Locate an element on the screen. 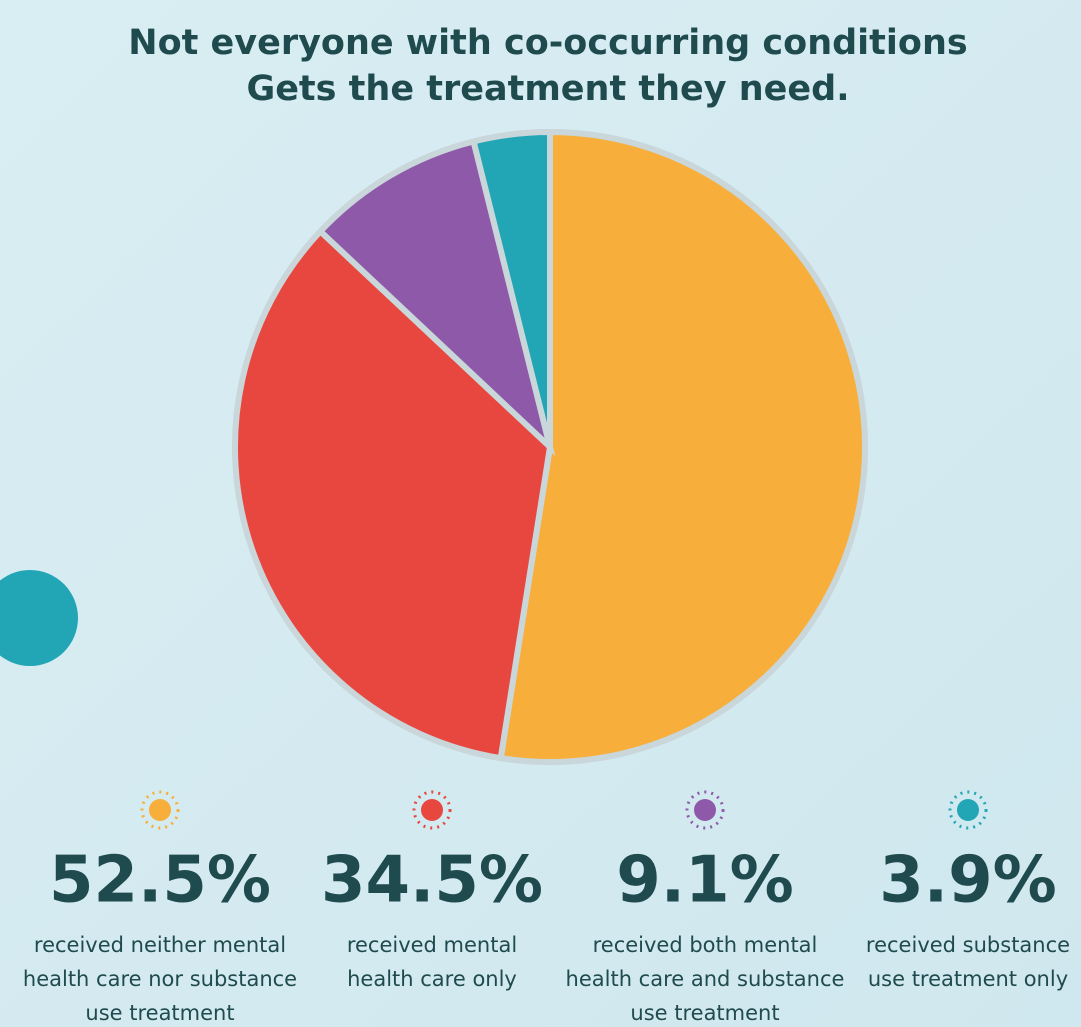 This screenshot has height=1027, width=1081. legend-label: health care nor substance is located at coordinates (160, 979).